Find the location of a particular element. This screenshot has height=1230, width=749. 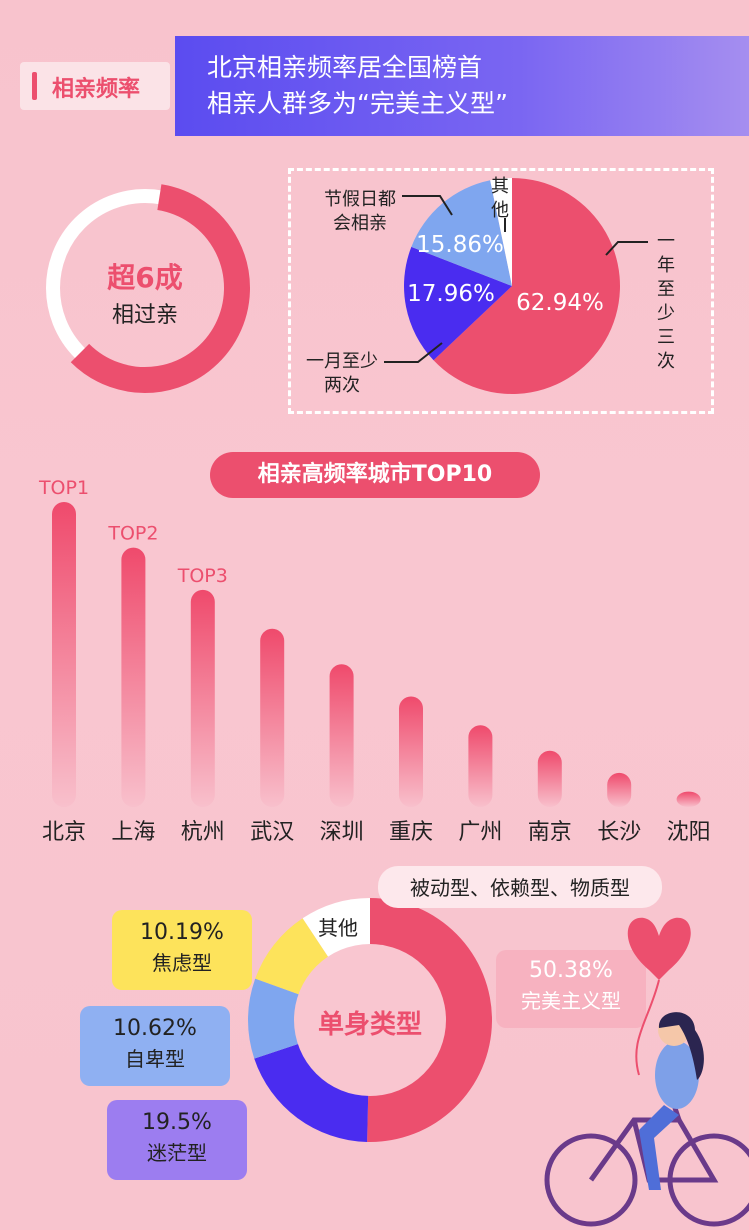

pie-leader-lines is located at coordinates (516, 279).